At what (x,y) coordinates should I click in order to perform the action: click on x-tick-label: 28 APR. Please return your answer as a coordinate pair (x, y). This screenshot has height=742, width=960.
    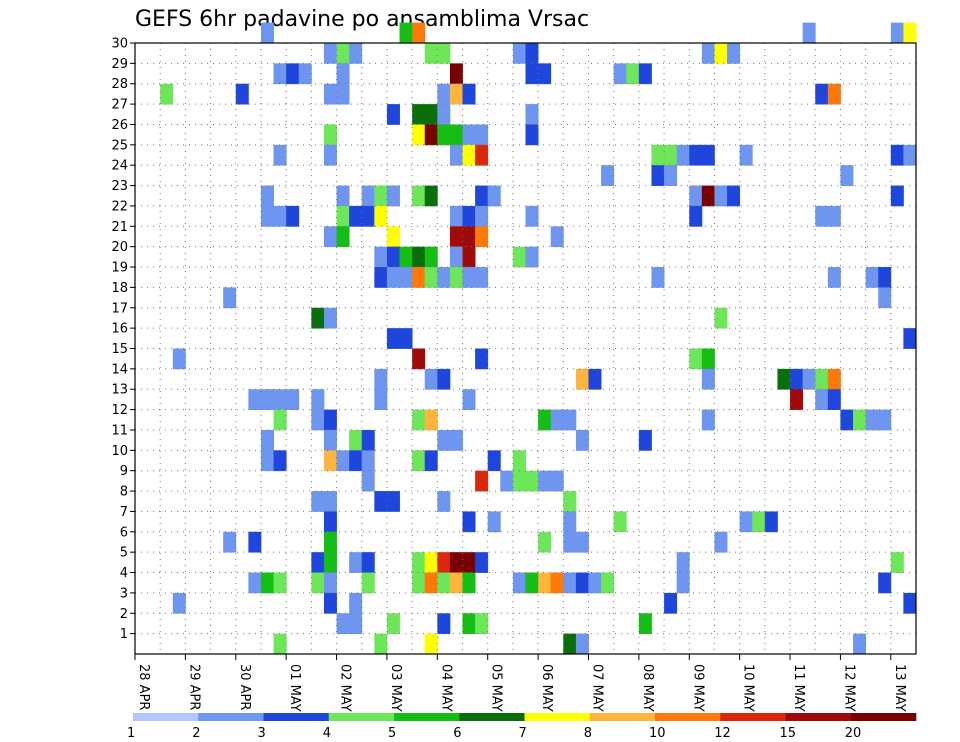
    Looking at the image, I should click on (143, 687).